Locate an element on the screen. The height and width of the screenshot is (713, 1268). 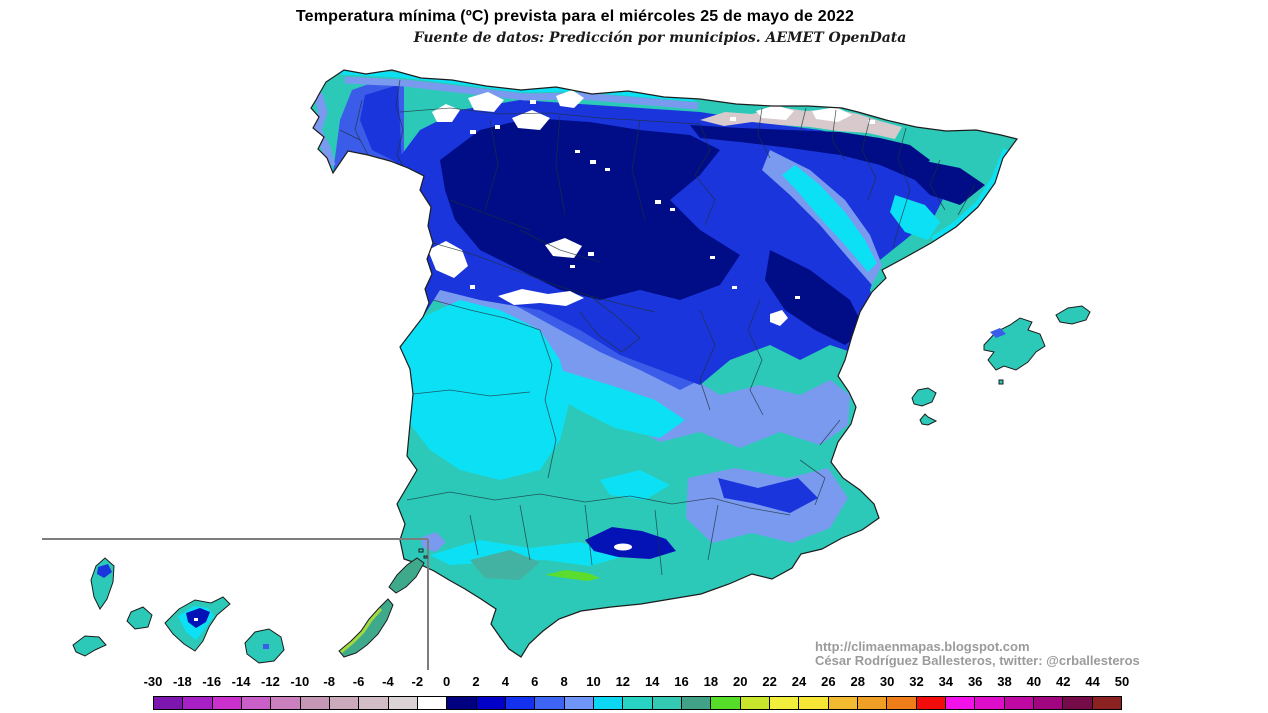
el-hierro is located at coordinates (89, 646).